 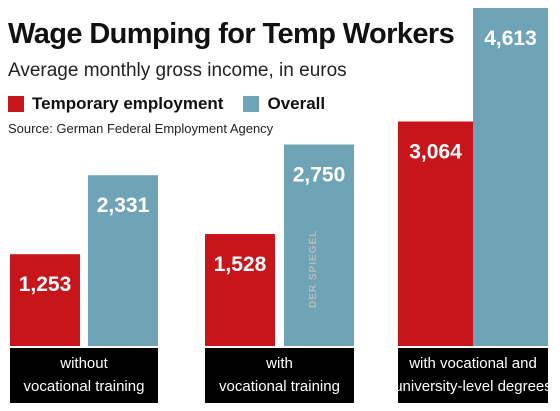 I want to click on bar-value-label: 3,064, so click(x=435, y=151).